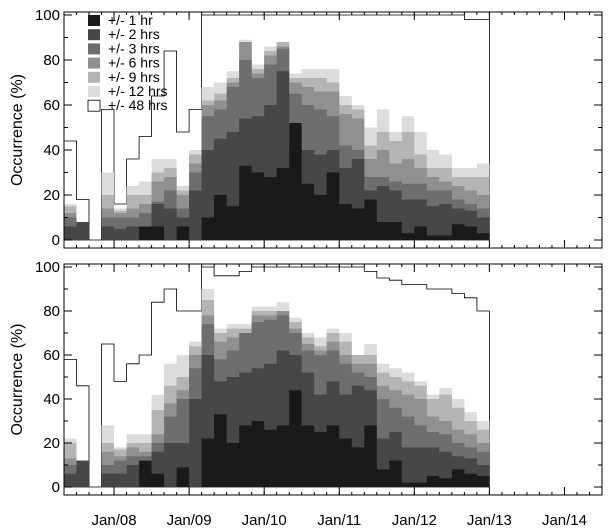 The height and width of the screenshot is (528, 608). Describe the element at coordinates (114, 520) in the screenshot. I see `x-tick-label: Jan/08` at that location.